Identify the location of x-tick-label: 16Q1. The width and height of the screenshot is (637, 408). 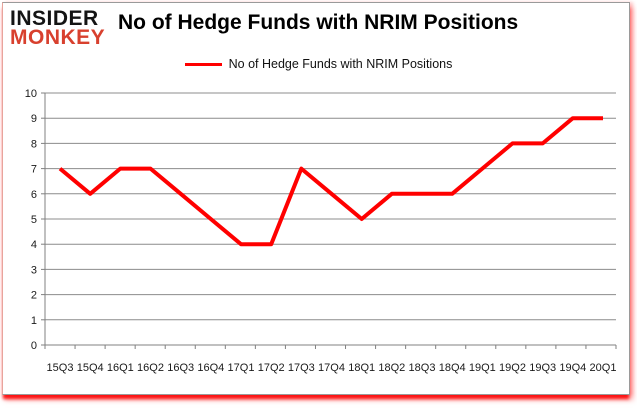
(120, 368).